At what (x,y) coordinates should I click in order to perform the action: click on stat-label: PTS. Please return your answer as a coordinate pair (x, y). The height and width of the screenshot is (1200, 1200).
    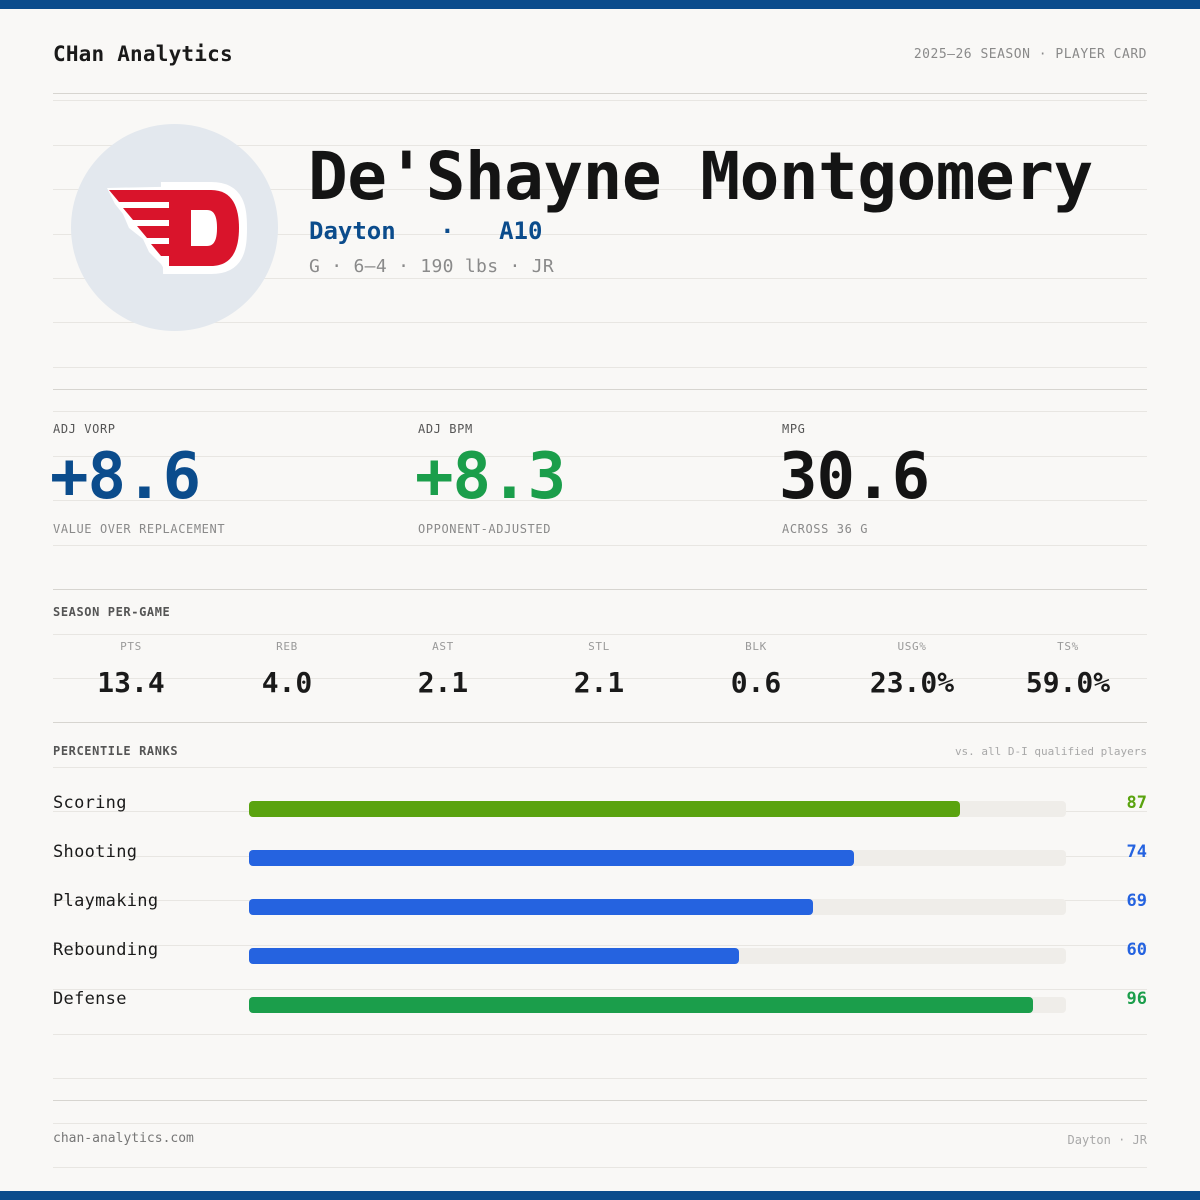
    Looking at the image, I should click on (131, 646).